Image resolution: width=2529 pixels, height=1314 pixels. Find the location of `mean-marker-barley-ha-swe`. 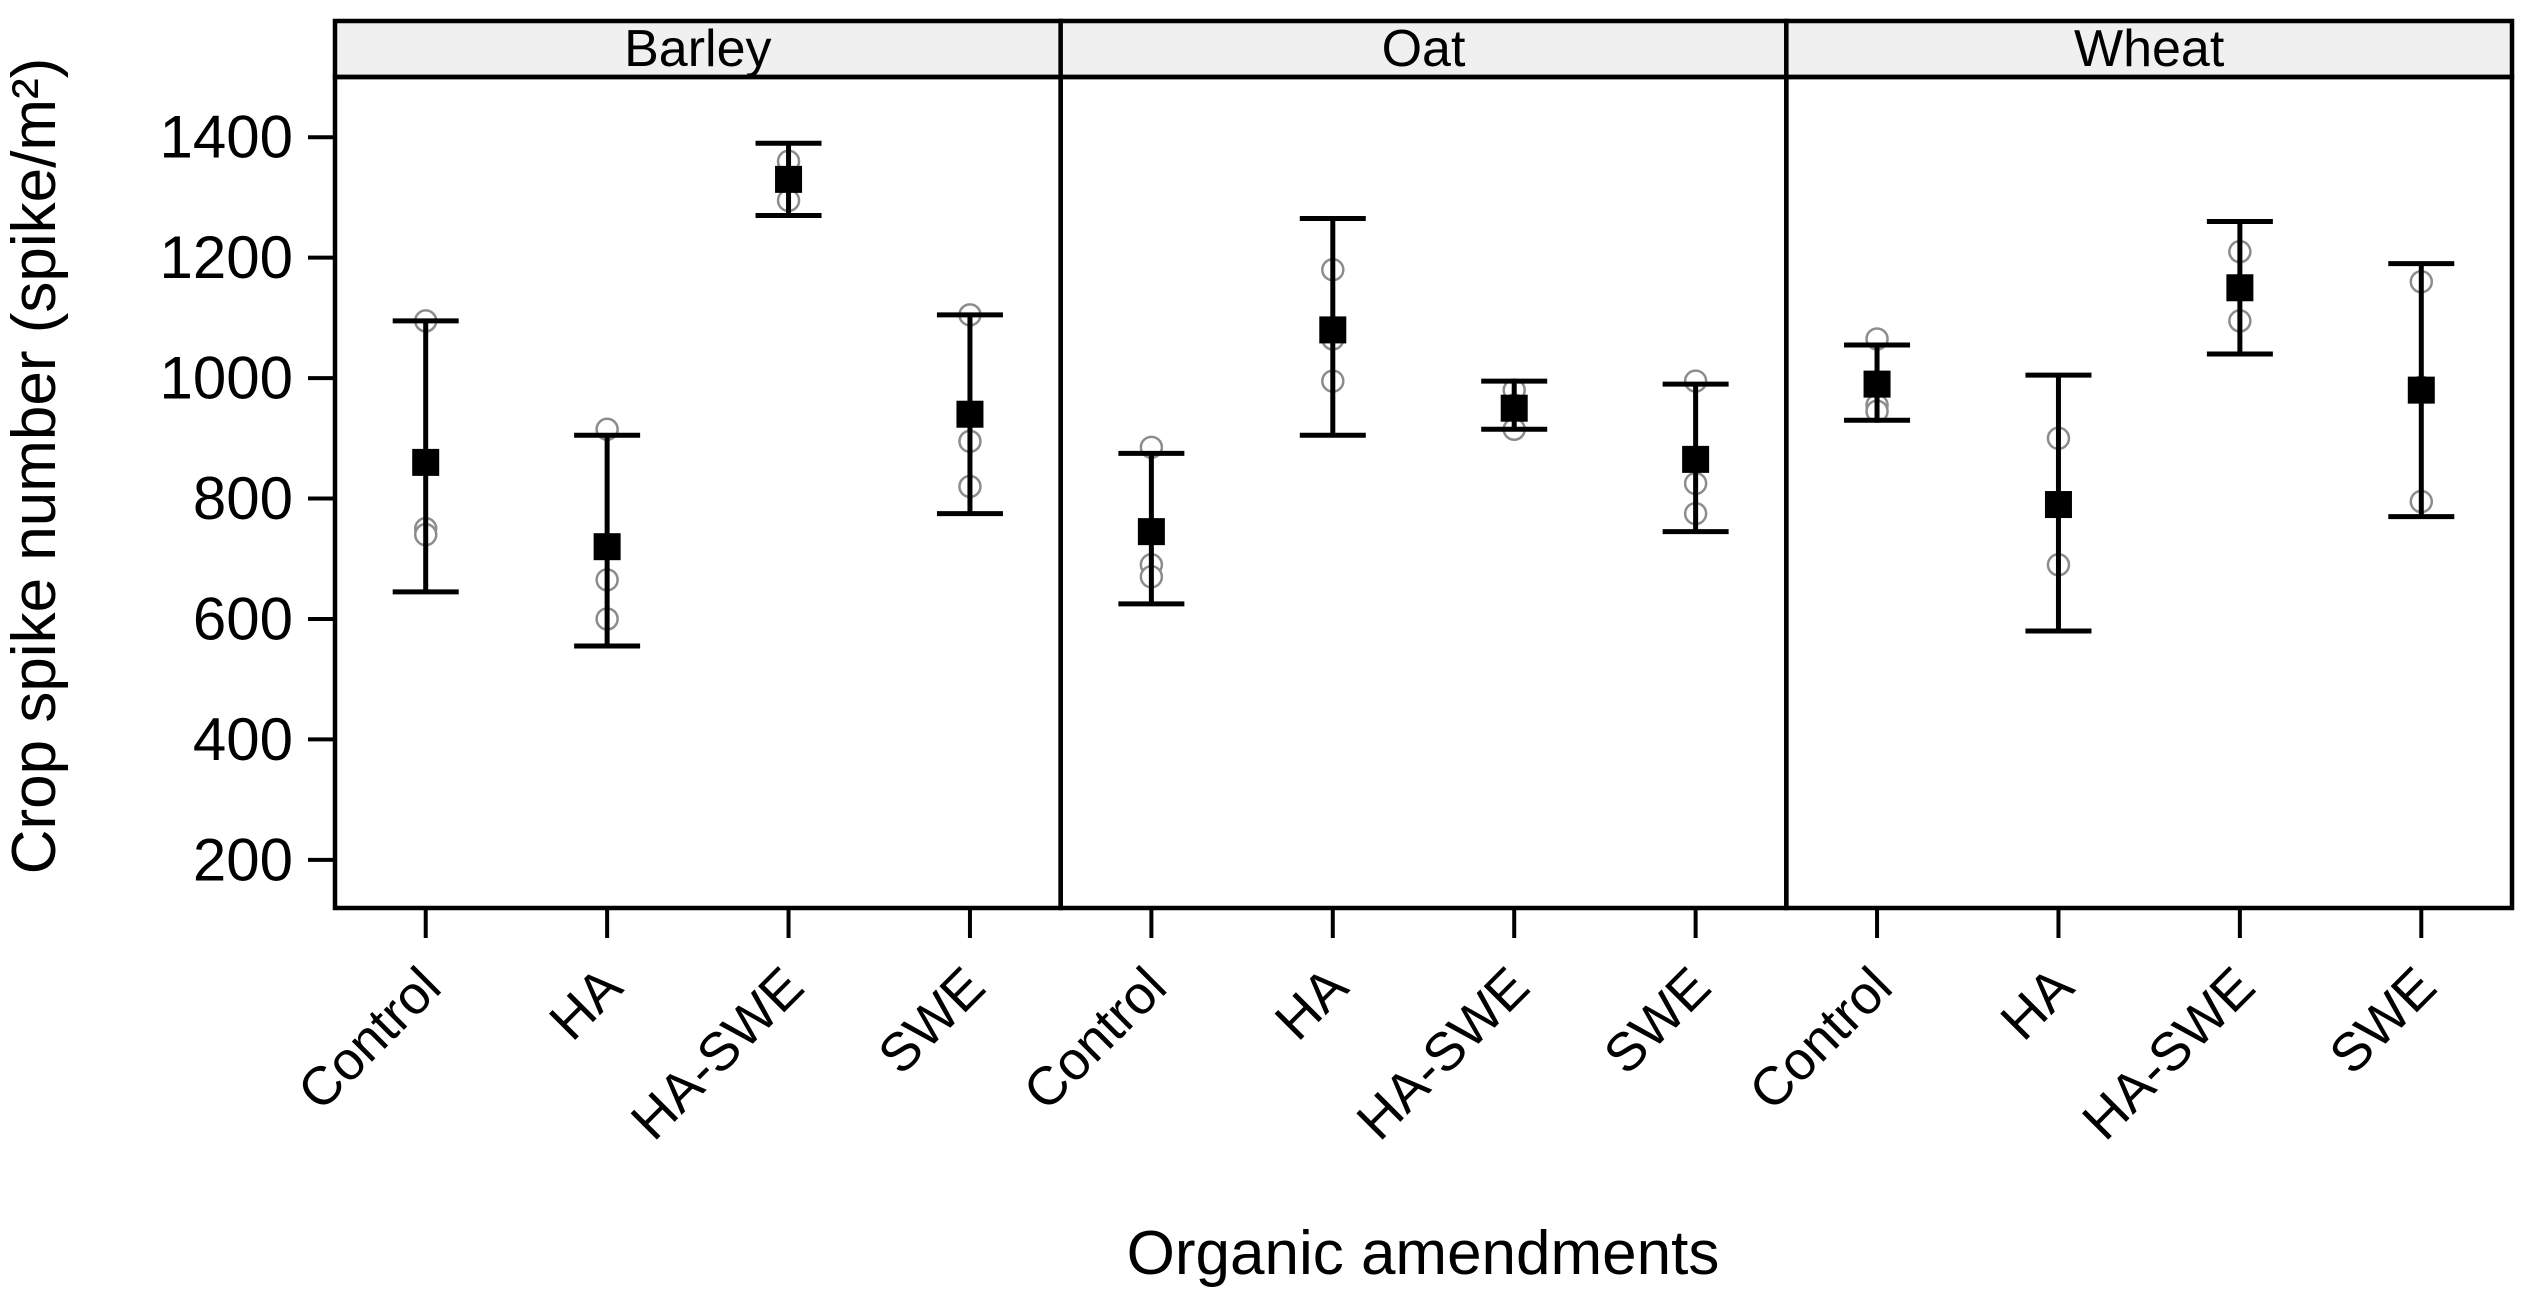

mean-marker-barley-ha-swe is located at coordinates (789, 179).